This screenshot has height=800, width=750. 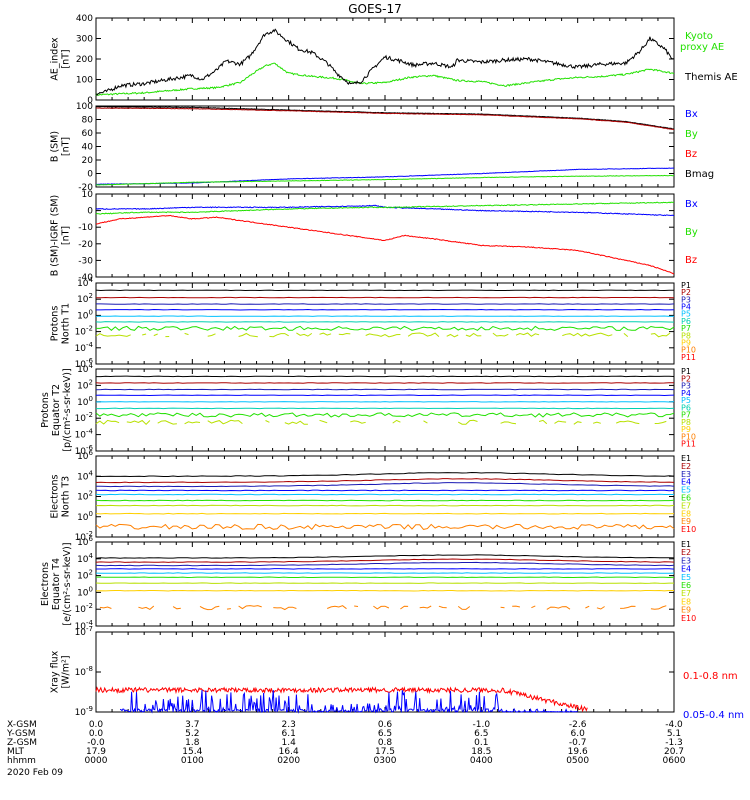 What do you see at coordinates (85, 245) in the screenshot?
I see `y-tick-label: -20` at bounding box center [85, 245].